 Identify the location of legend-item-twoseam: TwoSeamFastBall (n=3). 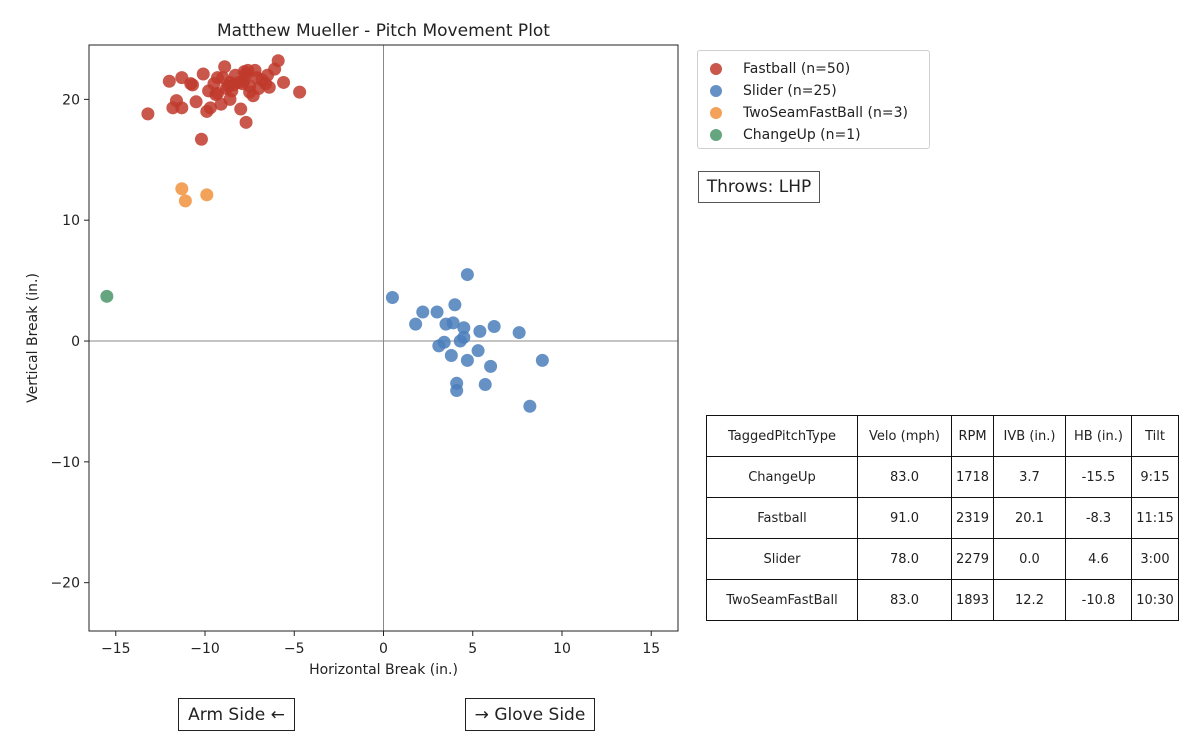
(809, 113).